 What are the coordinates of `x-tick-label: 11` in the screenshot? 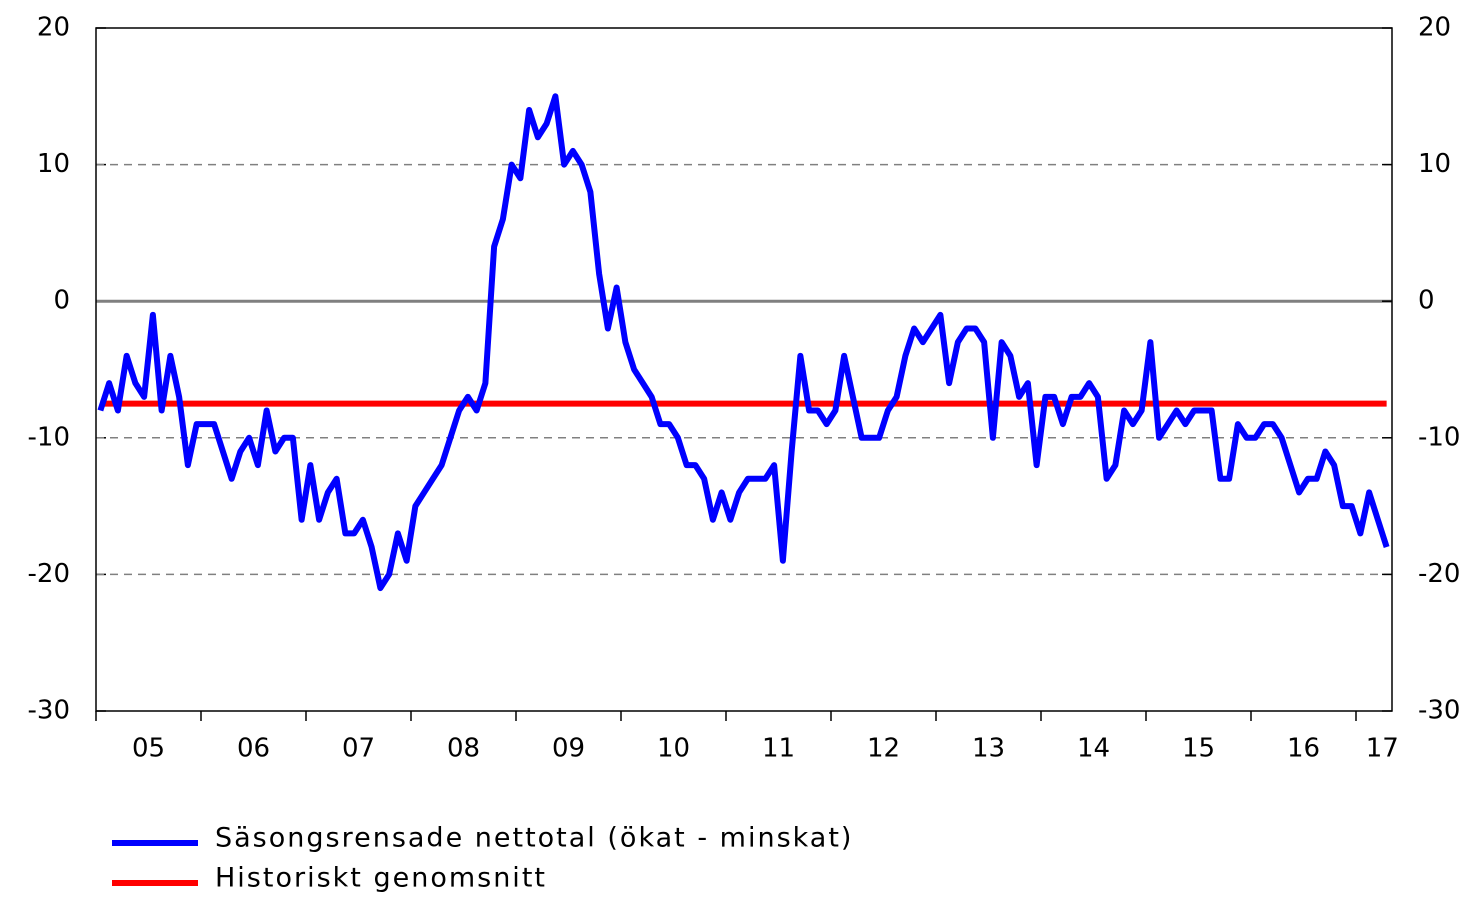 It's located at (778, 749).